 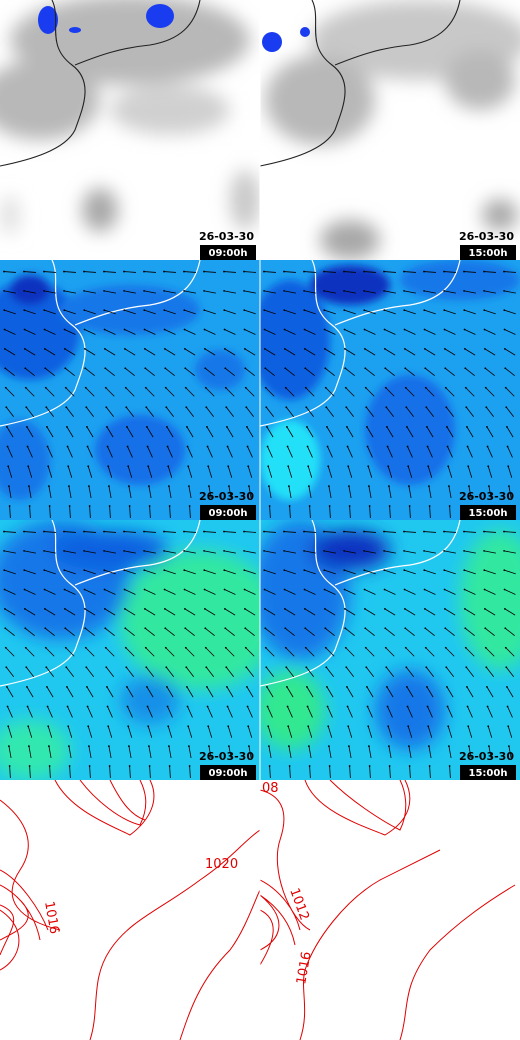 What do you see at coordinates (221, 864) in the screenshot?
I see `isobar-label: 1020` at bounding box center [221, 864].